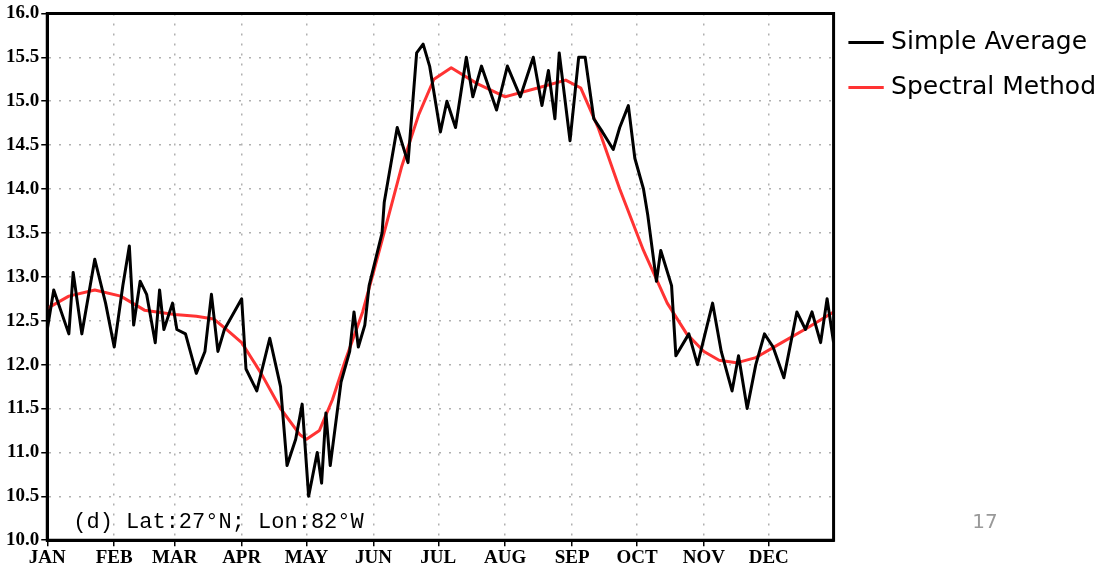 This screenshot has height=569, width=1114. Describe the element at coordinates (306, 556) in the screenshot. I see `x-tick-label: MAY` at that location.